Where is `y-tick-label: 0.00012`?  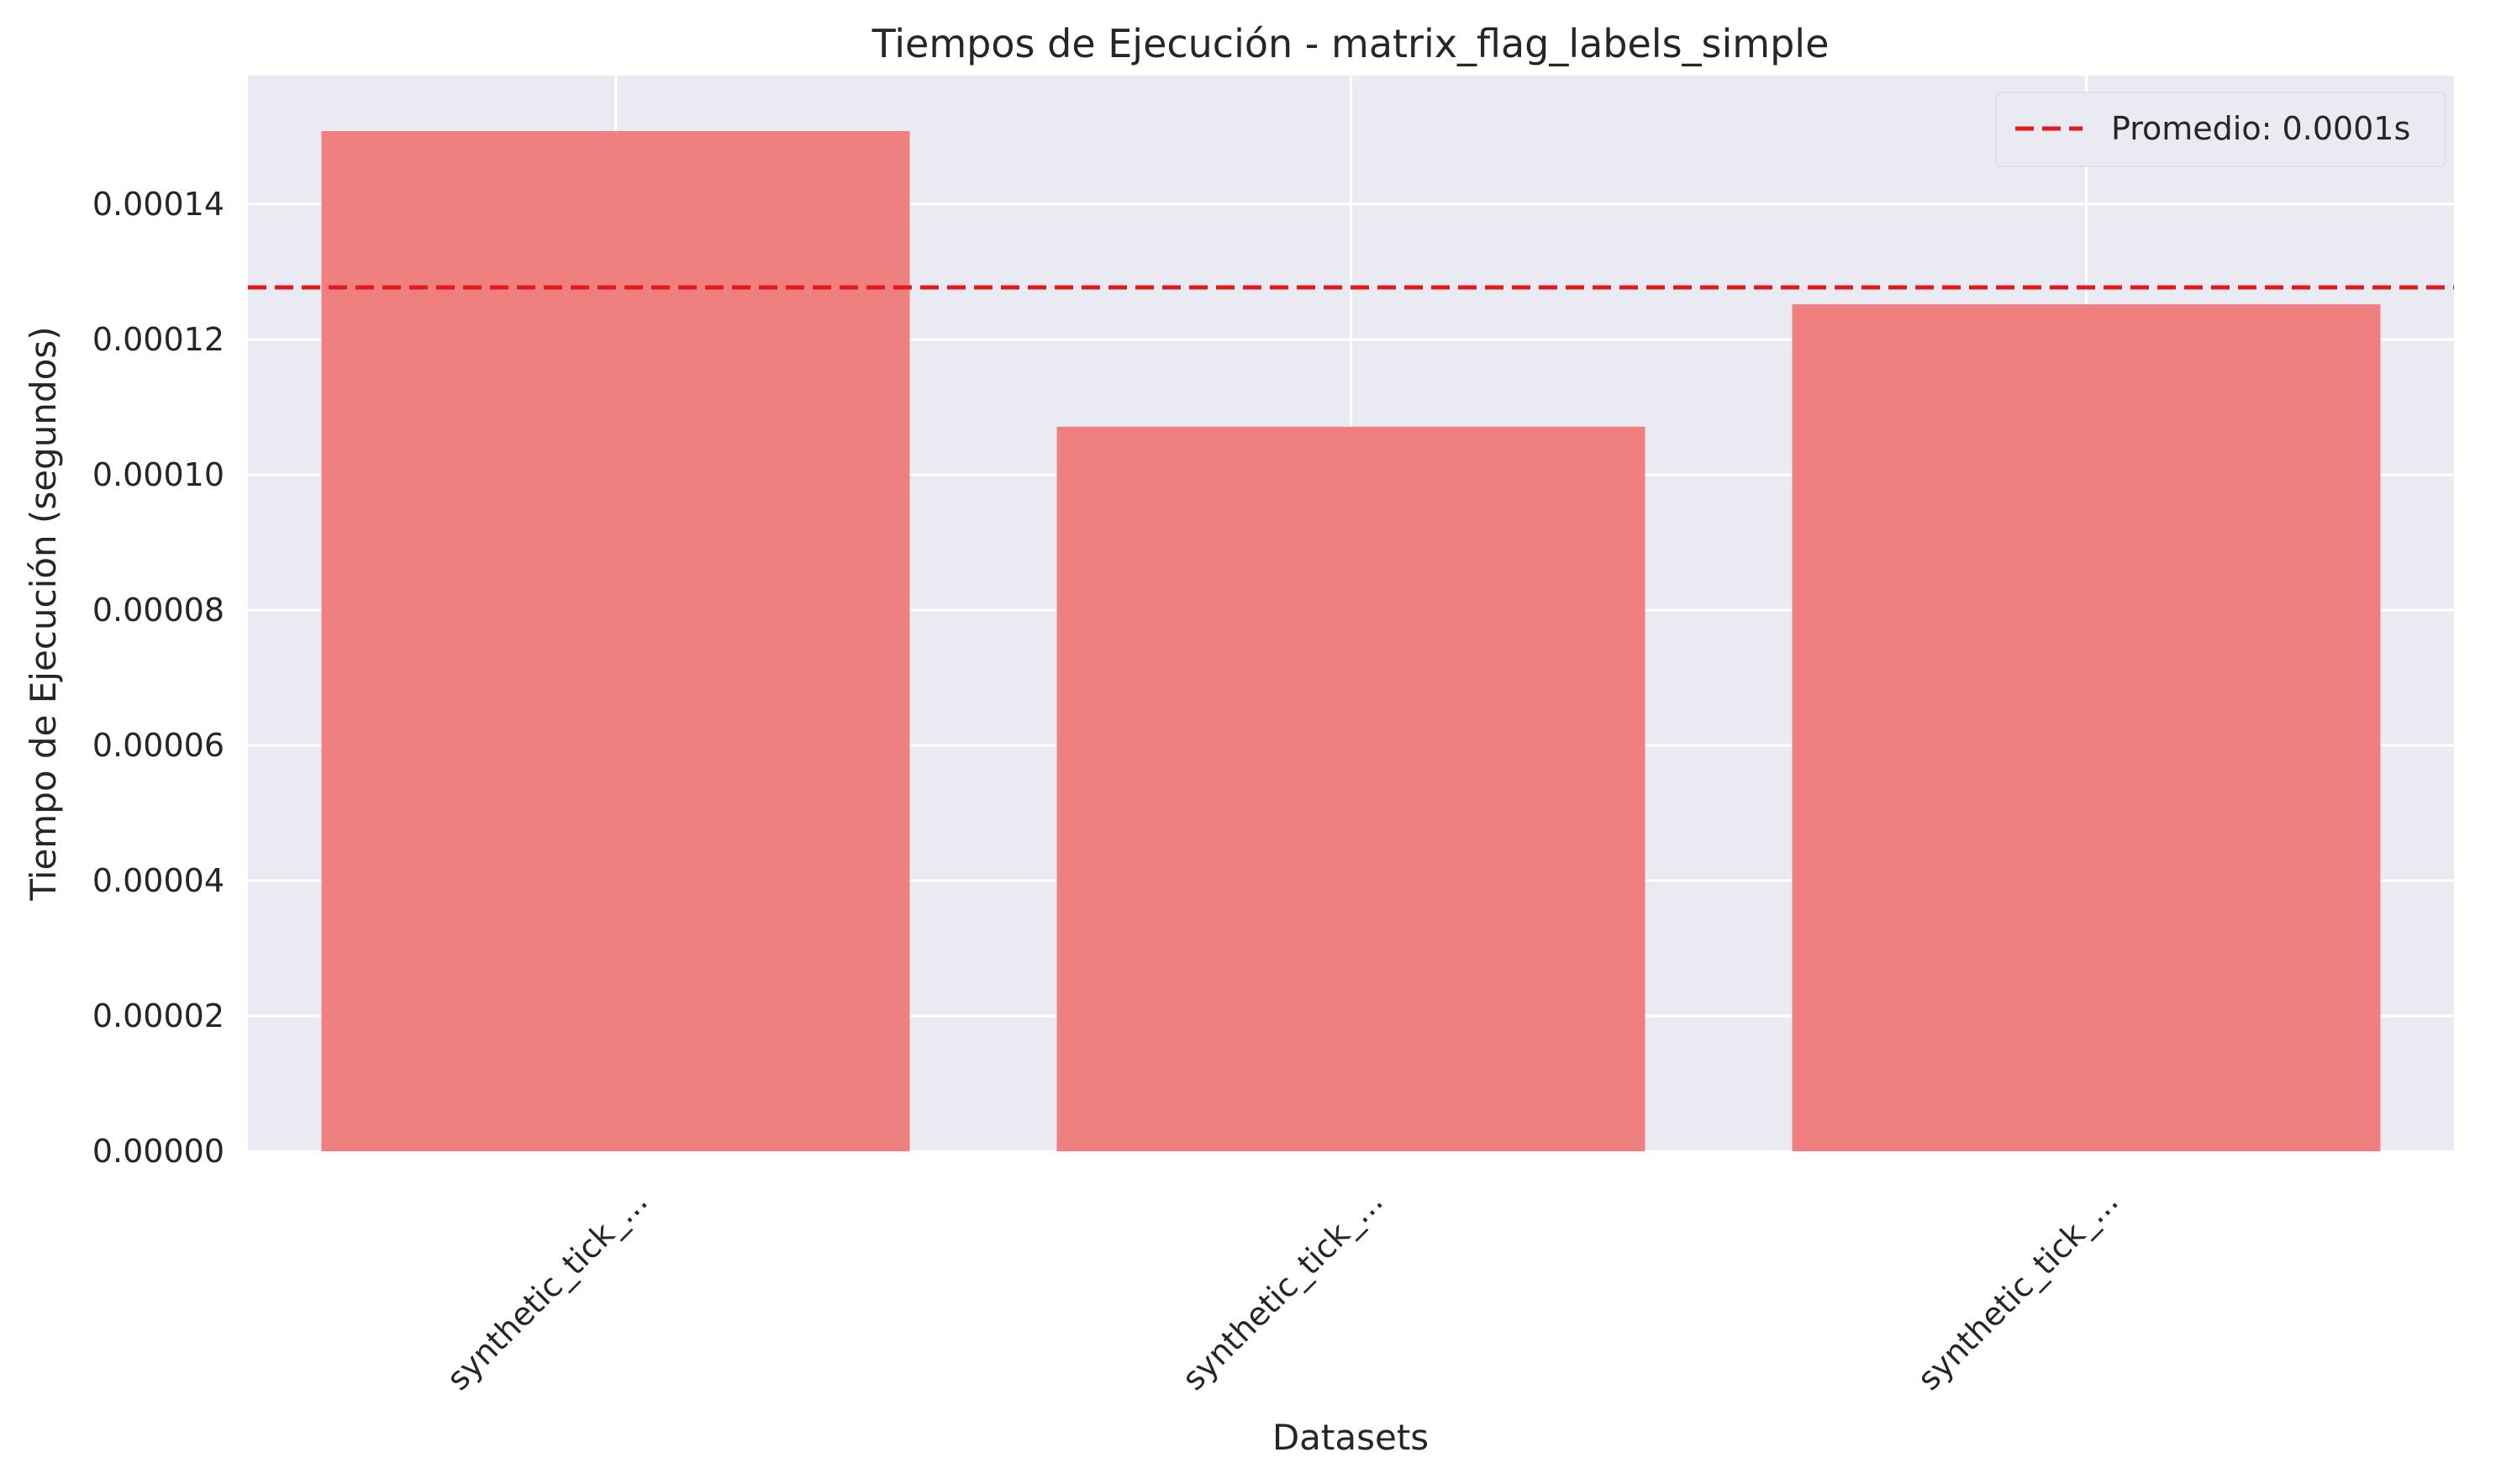 y-tick-label: 0.00012 is located at coordinates (158, 340).